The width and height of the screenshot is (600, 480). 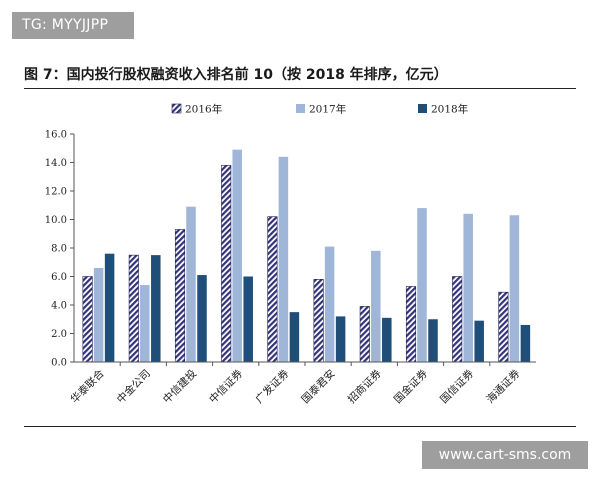 What do you see at coordinates (410, 386) in the screenshot?
I see `x-category-label: 国金证券` at bounding box center [410, 386].